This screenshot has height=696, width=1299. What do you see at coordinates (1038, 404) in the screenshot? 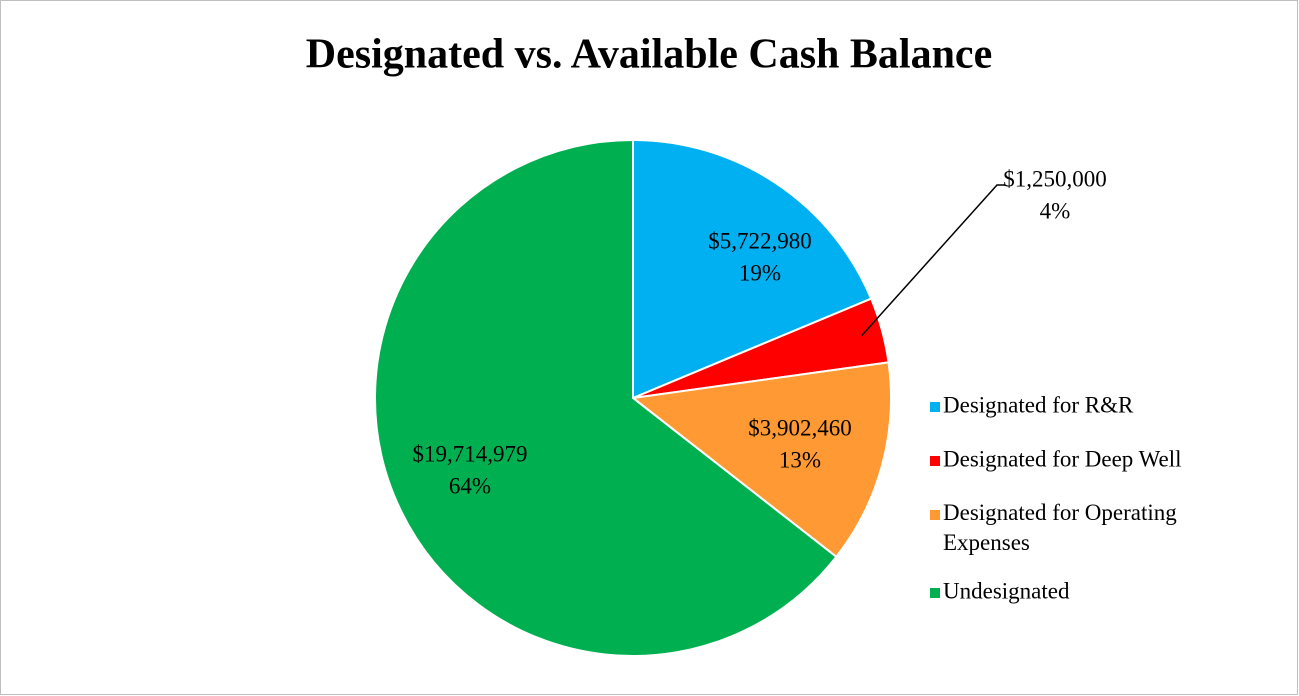
I see `legend-label: Designated for R&R` at bounding box center [1038, 404].